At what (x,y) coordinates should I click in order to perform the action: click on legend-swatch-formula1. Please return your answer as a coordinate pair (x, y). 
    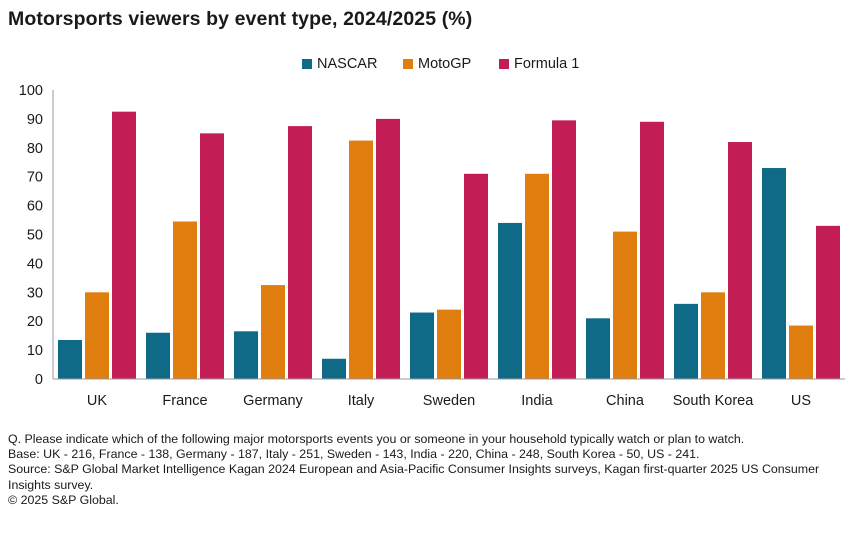
    Looking at the image, I should click on (504, 64).